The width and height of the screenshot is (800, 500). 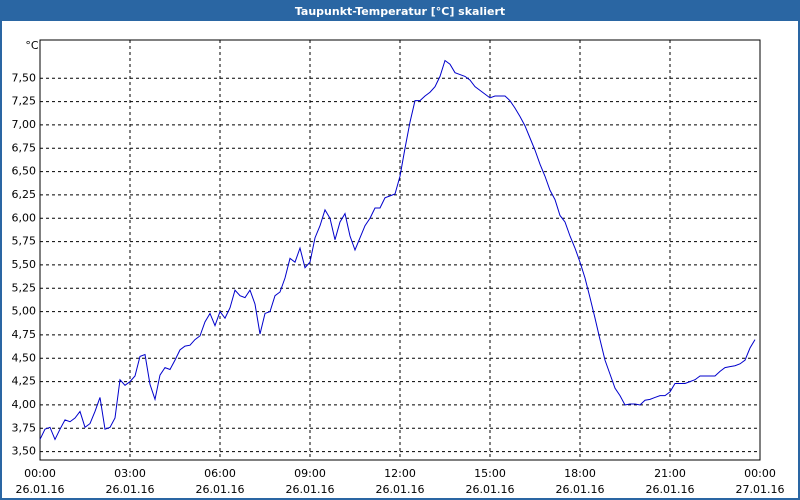 I want to click on x-tick-label: 18:00, so click(x=580, y=473).